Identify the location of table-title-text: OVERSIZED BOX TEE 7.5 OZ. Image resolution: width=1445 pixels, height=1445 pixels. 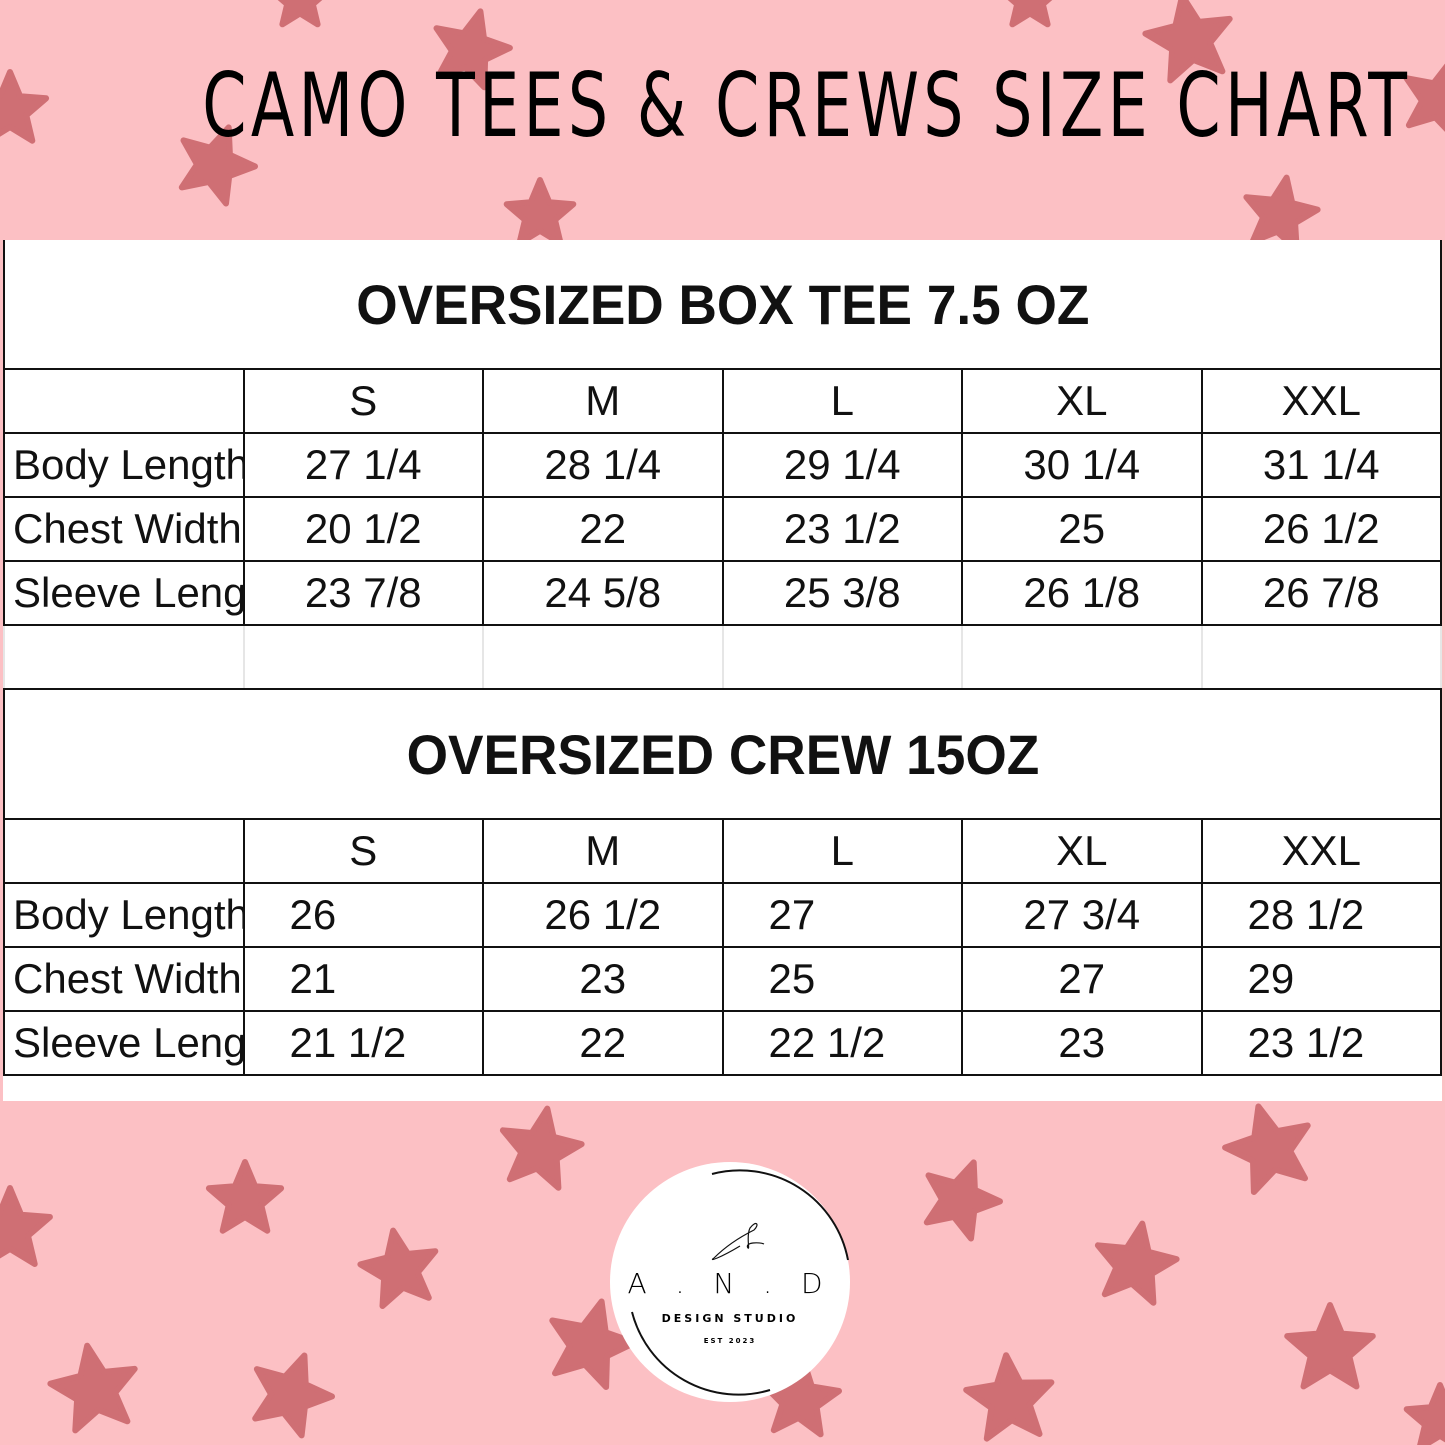
(722, 304).